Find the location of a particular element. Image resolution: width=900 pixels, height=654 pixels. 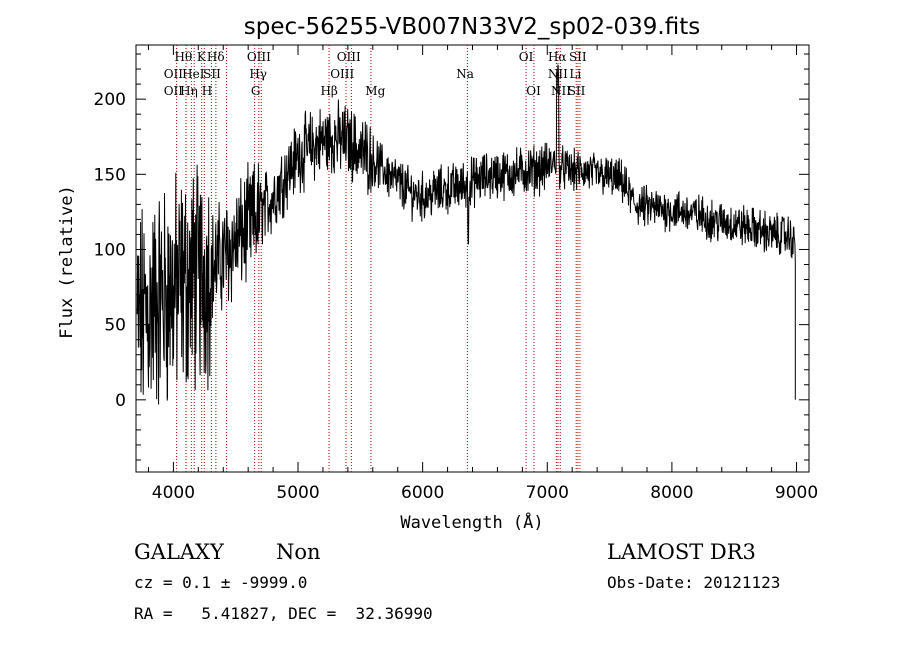

spectral-line-label: K is located at coordinates (202, 57).